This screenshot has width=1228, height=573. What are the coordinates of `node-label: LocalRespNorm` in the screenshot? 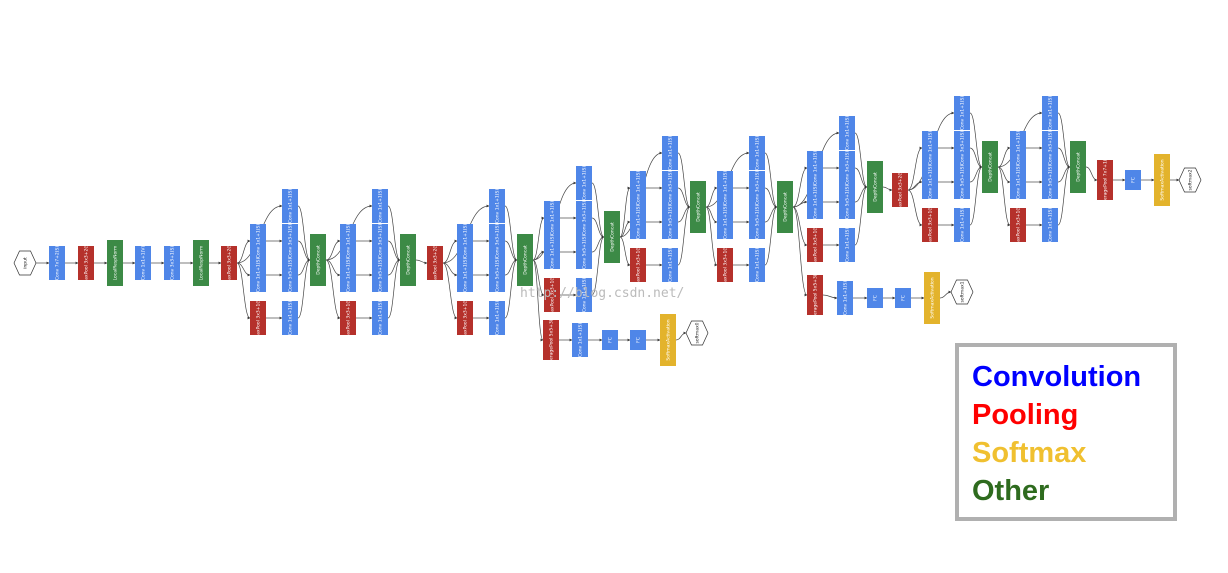 It's located at (202, 263).